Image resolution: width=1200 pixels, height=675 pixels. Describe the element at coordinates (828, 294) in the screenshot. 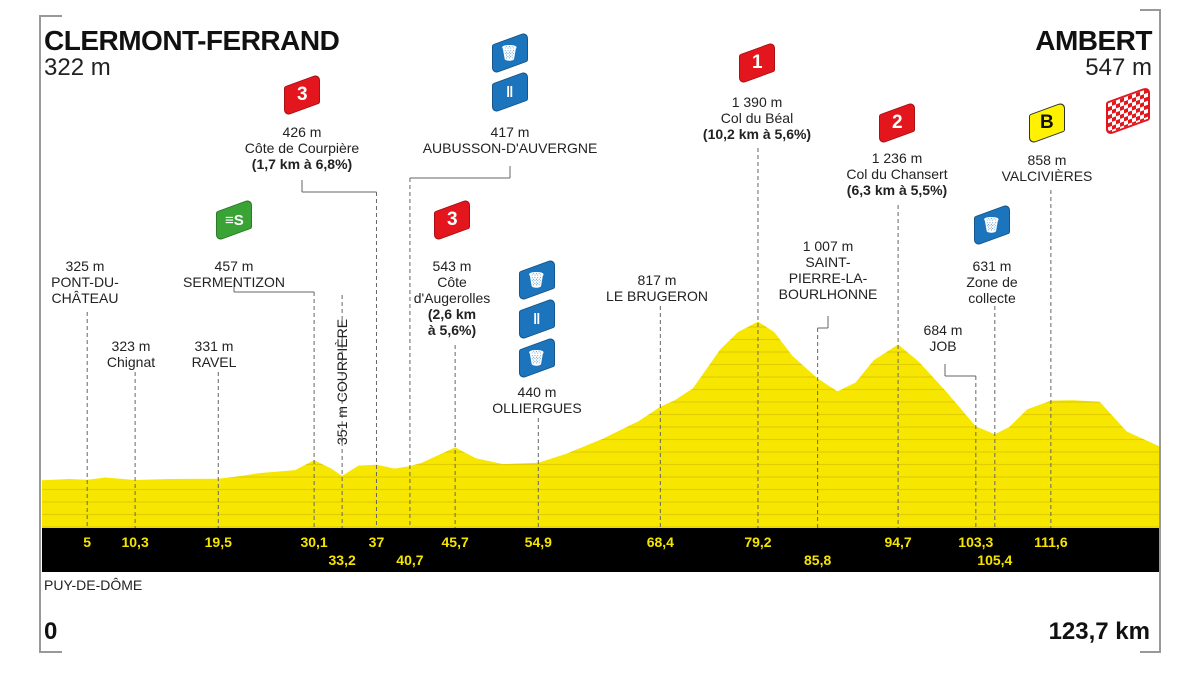

I see `waypoint-name: BOURLHONNE` at that location.